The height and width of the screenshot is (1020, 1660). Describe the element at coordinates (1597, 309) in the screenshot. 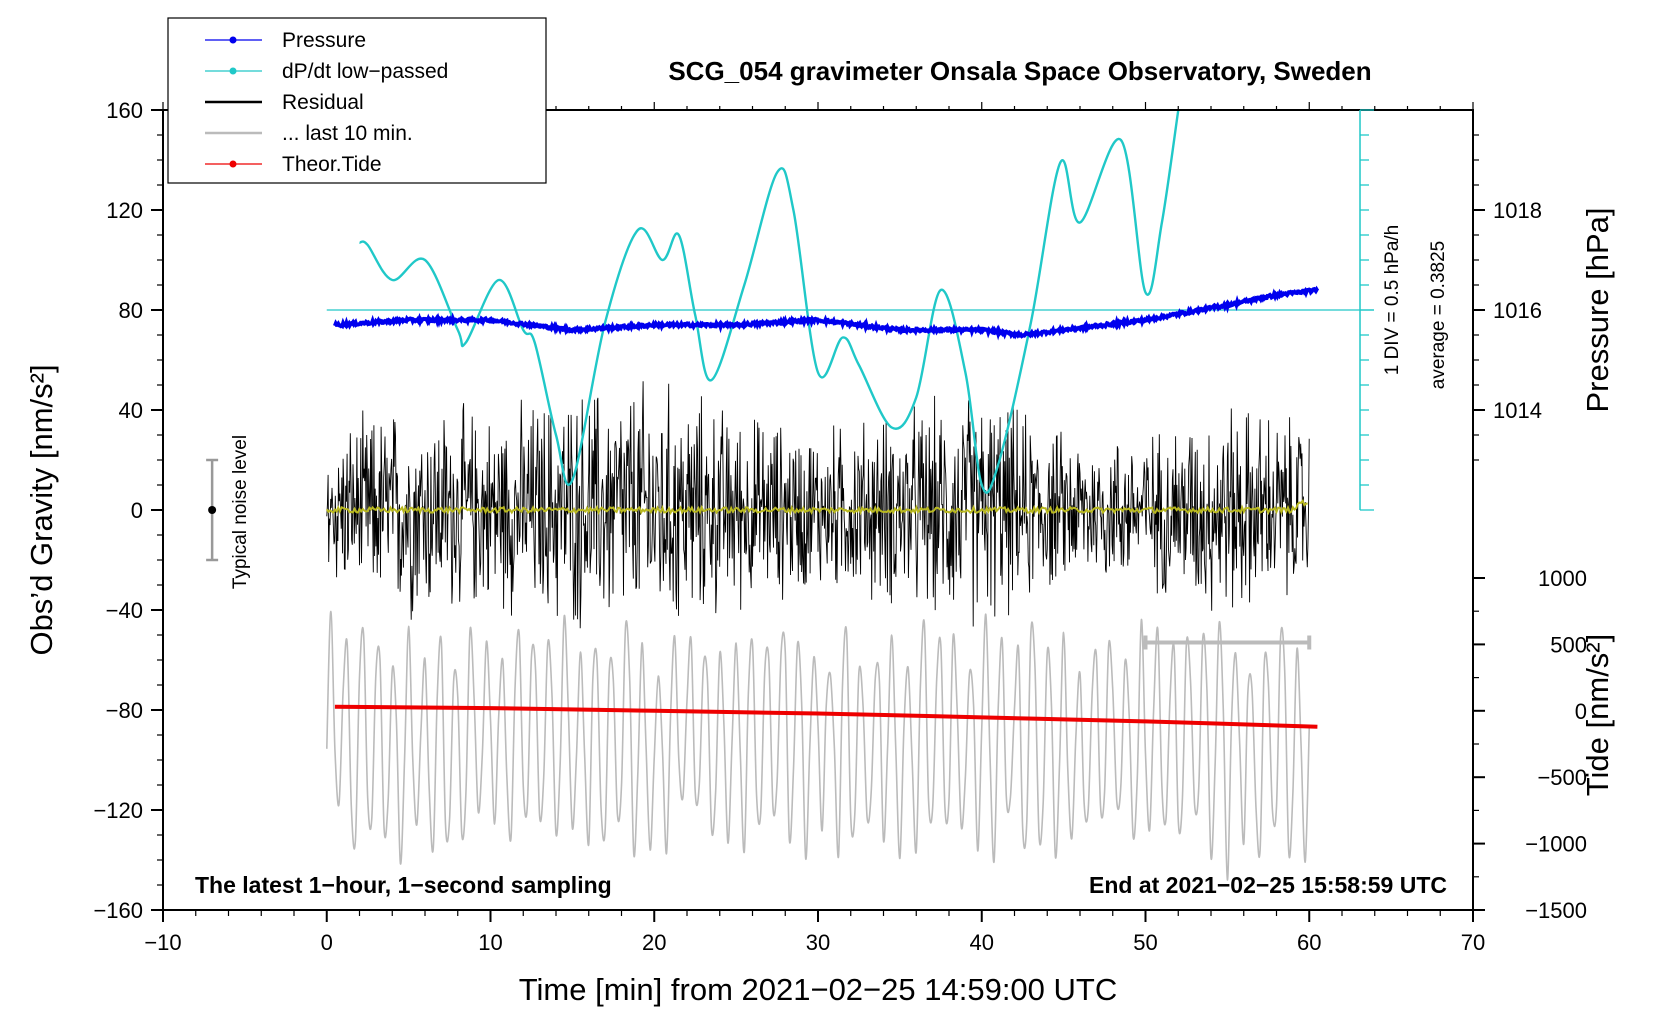

I see `pressure-axis-label: Pressure [hPa]` at that location.